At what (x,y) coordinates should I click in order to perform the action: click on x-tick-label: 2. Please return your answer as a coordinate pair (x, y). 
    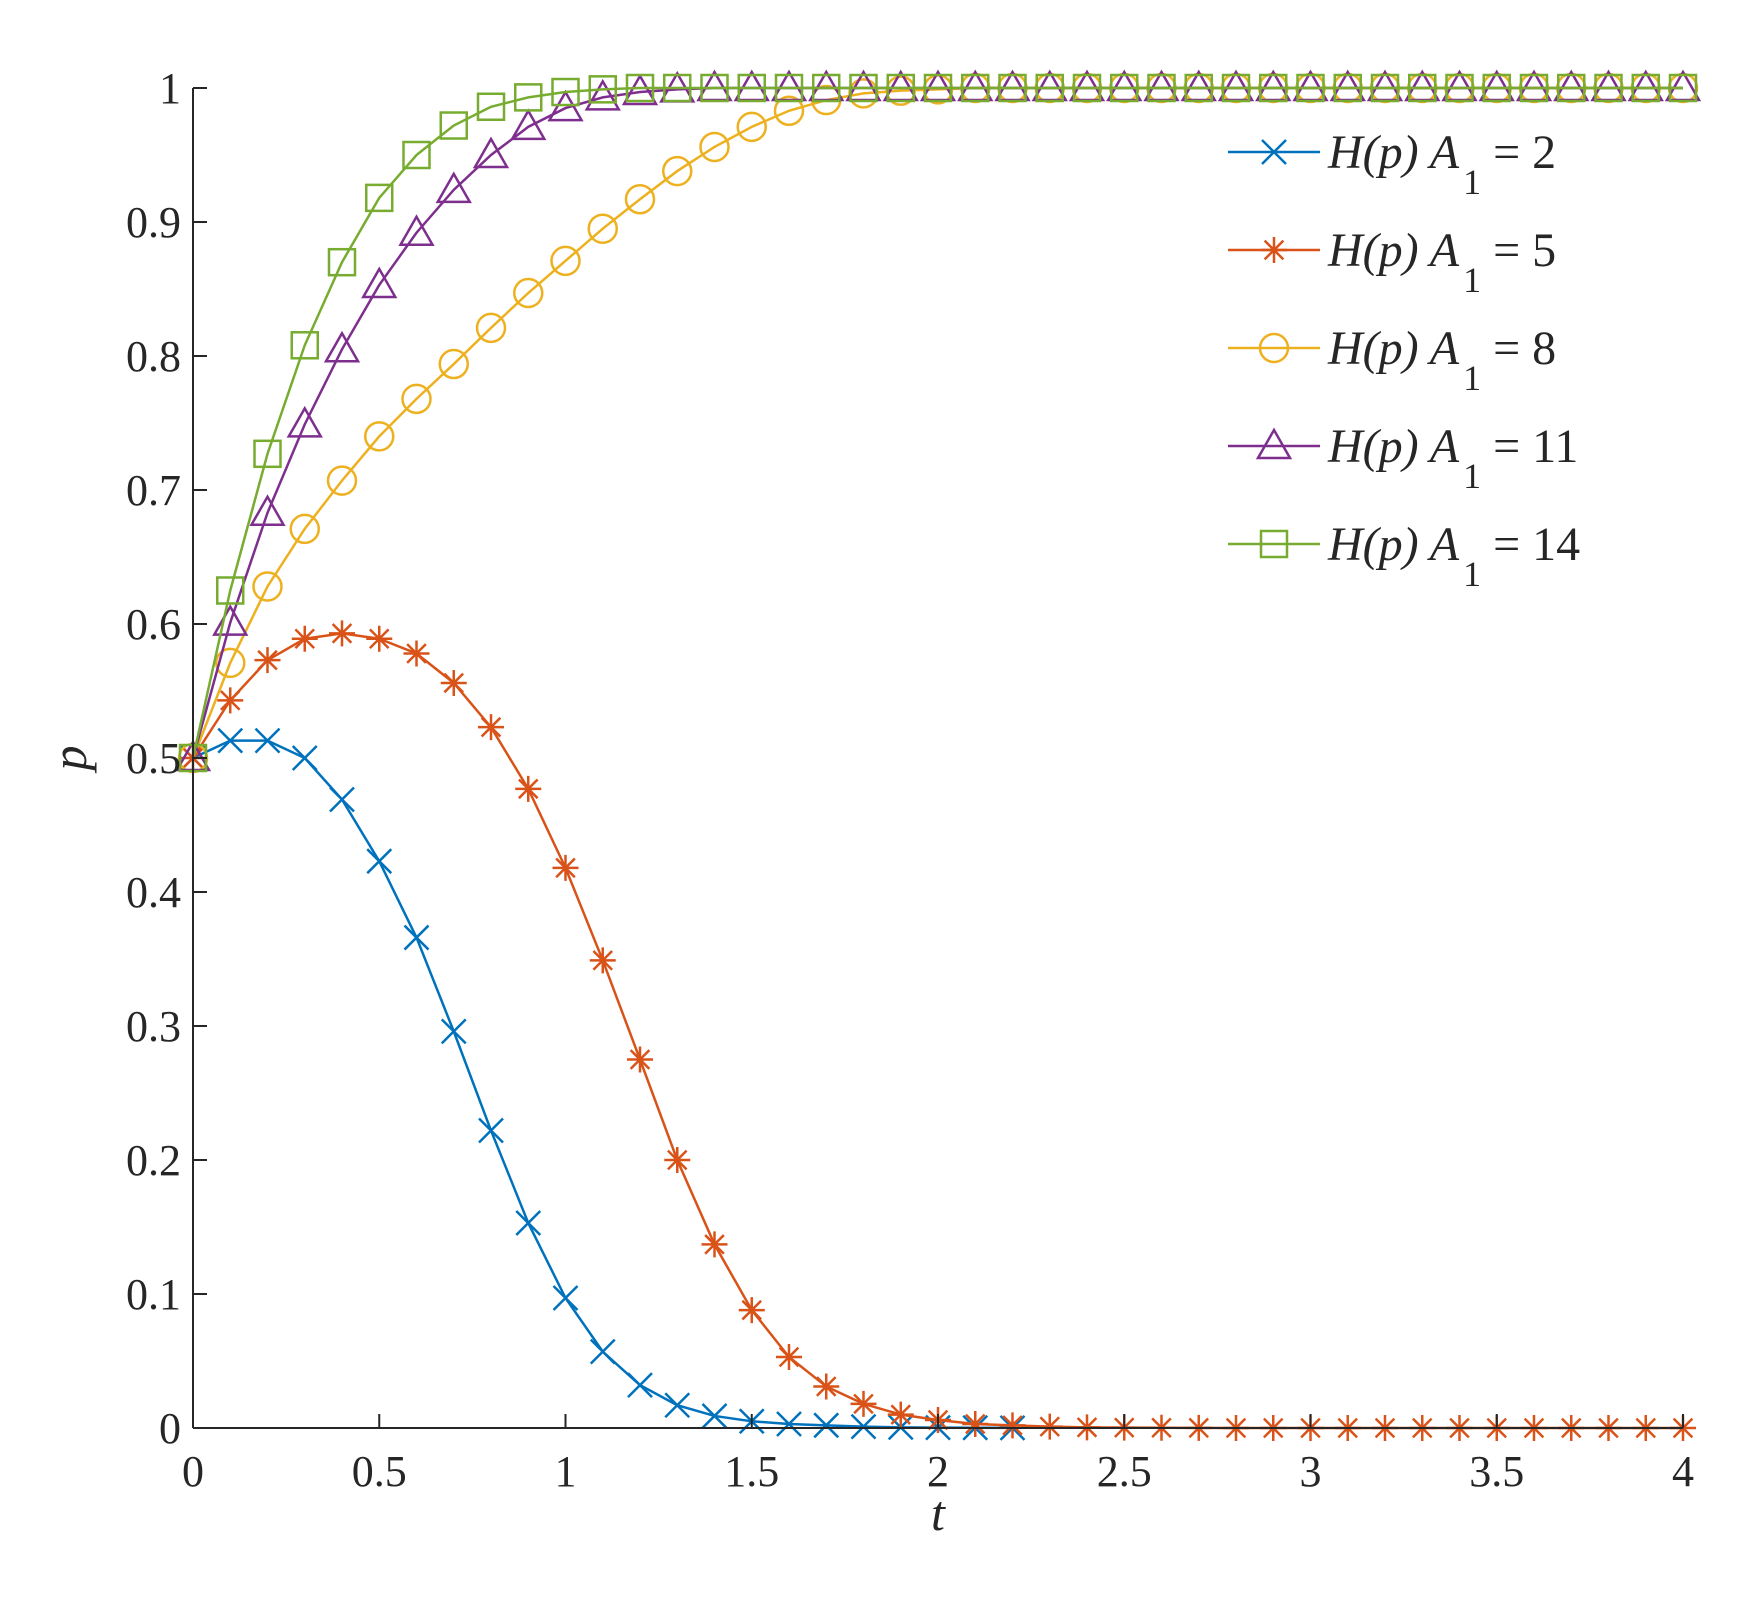
    Looking at the image, I should click on (938, 1471).